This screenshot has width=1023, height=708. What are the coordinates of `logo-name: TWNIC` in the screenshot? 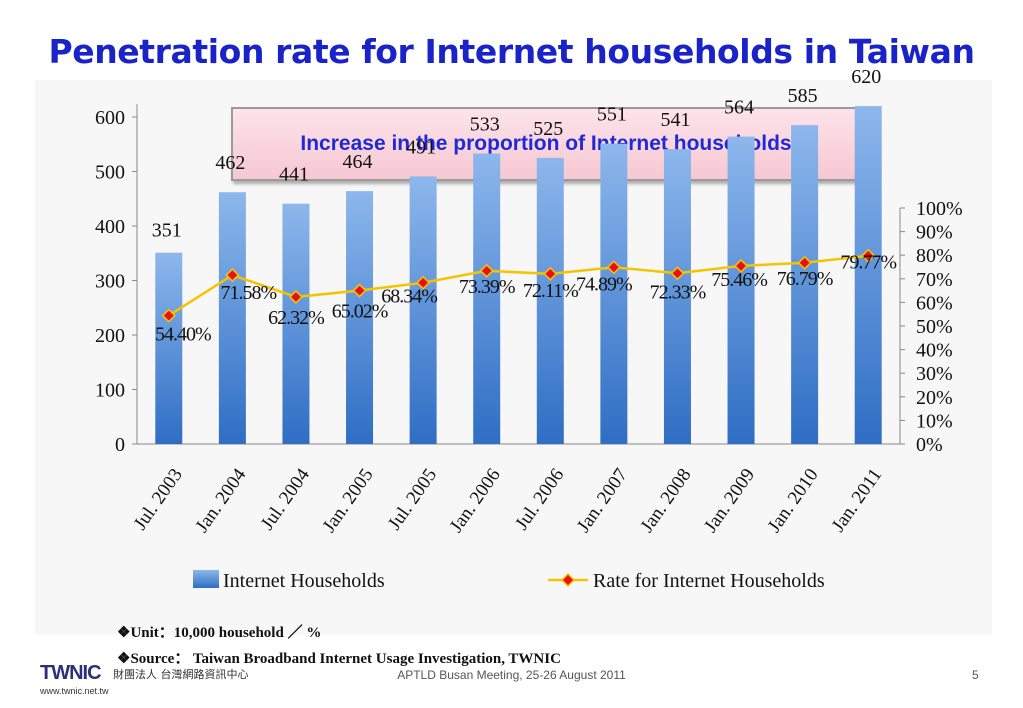 It's located at (71, 673).